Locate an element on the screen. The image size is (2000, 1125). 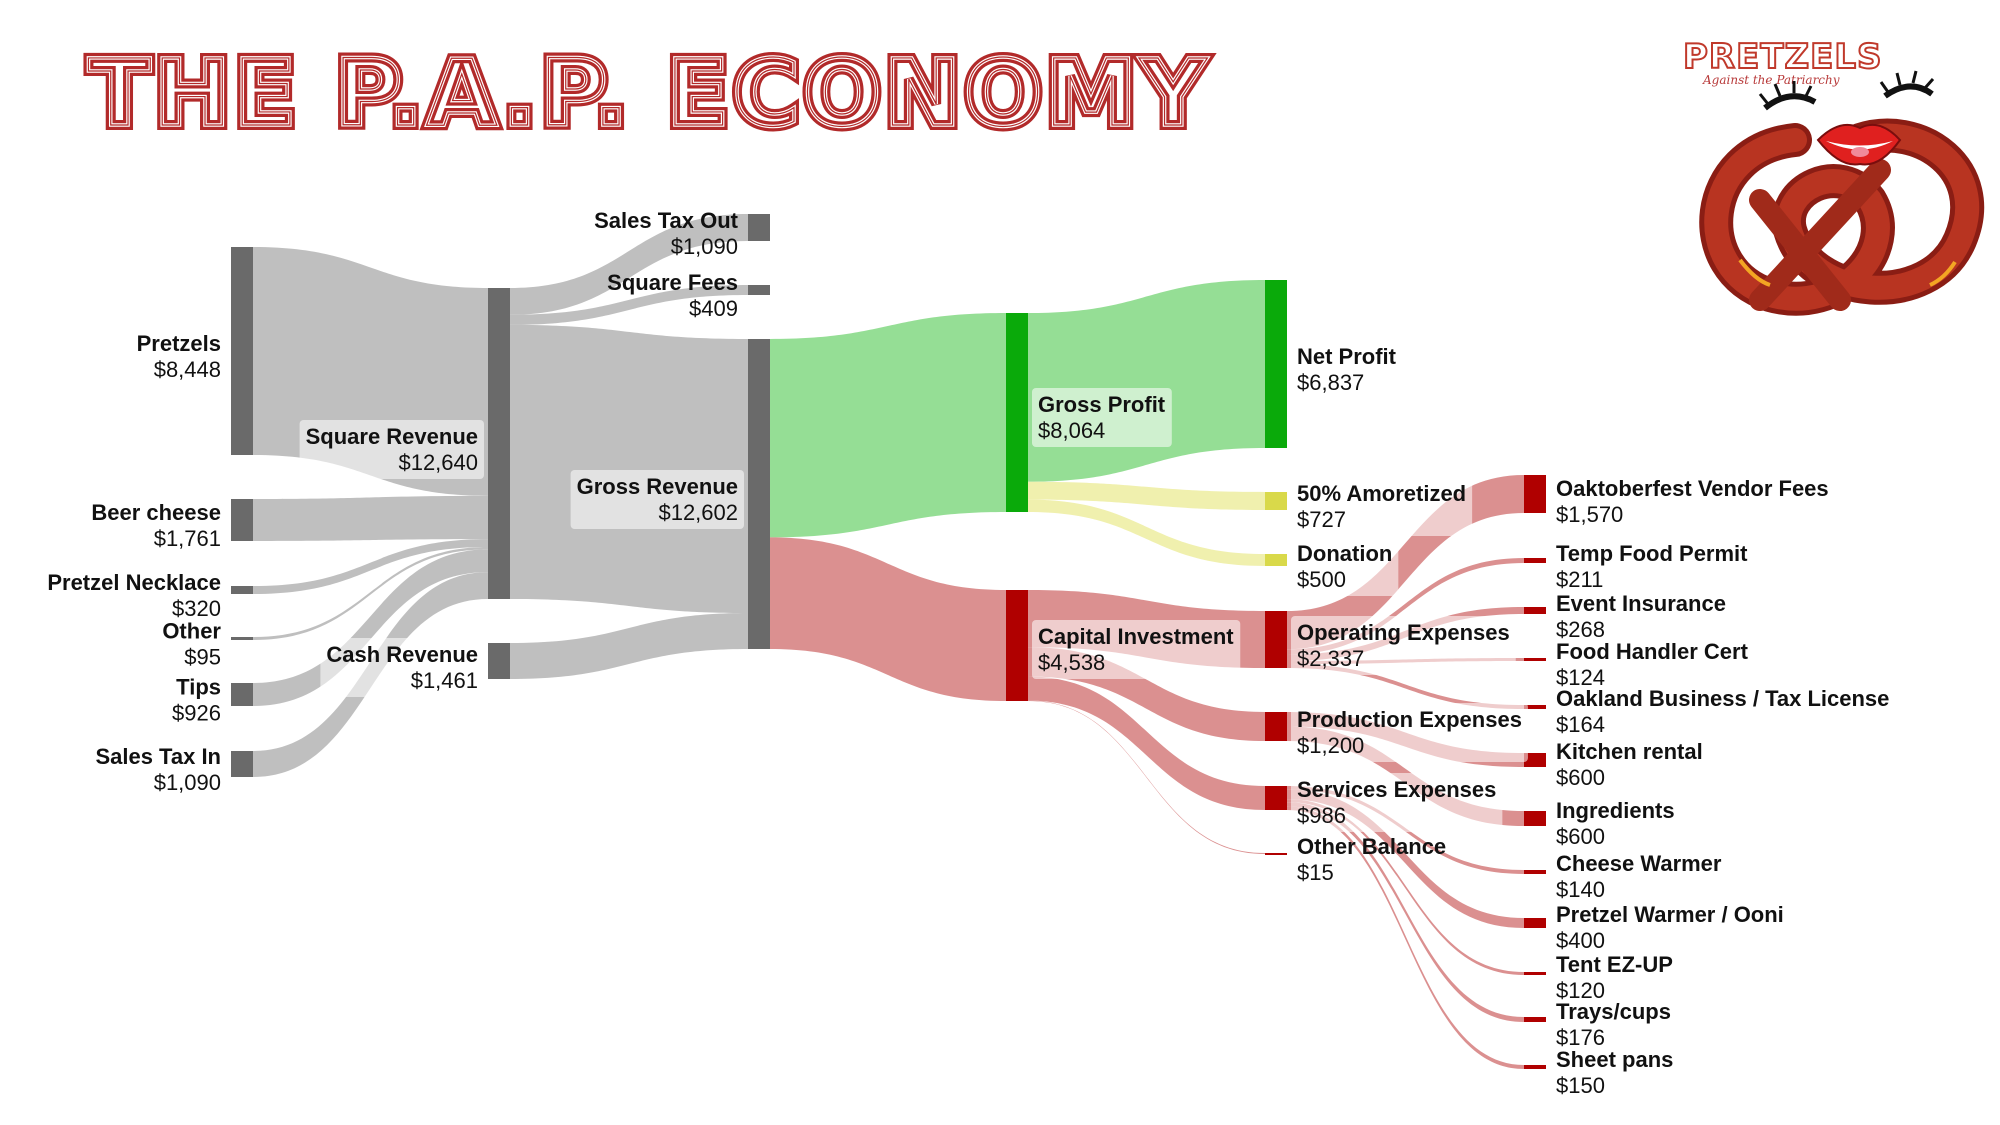
node-operating_expenses is located at coordinates (1276, 639).